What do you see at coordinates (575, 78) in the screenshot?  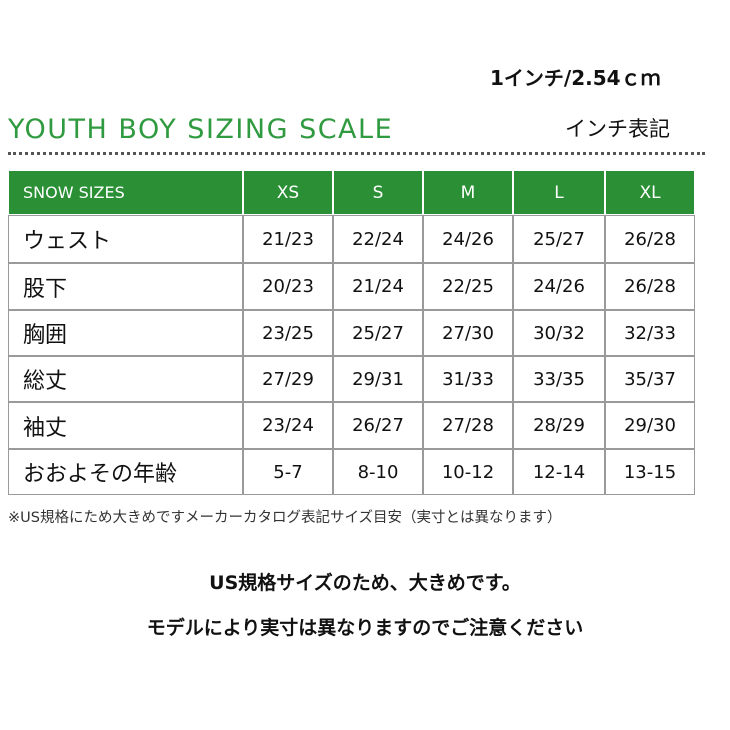 I see `unit-note: 1インチ/2.54ｃｍ` at bounding box center [575, 78].